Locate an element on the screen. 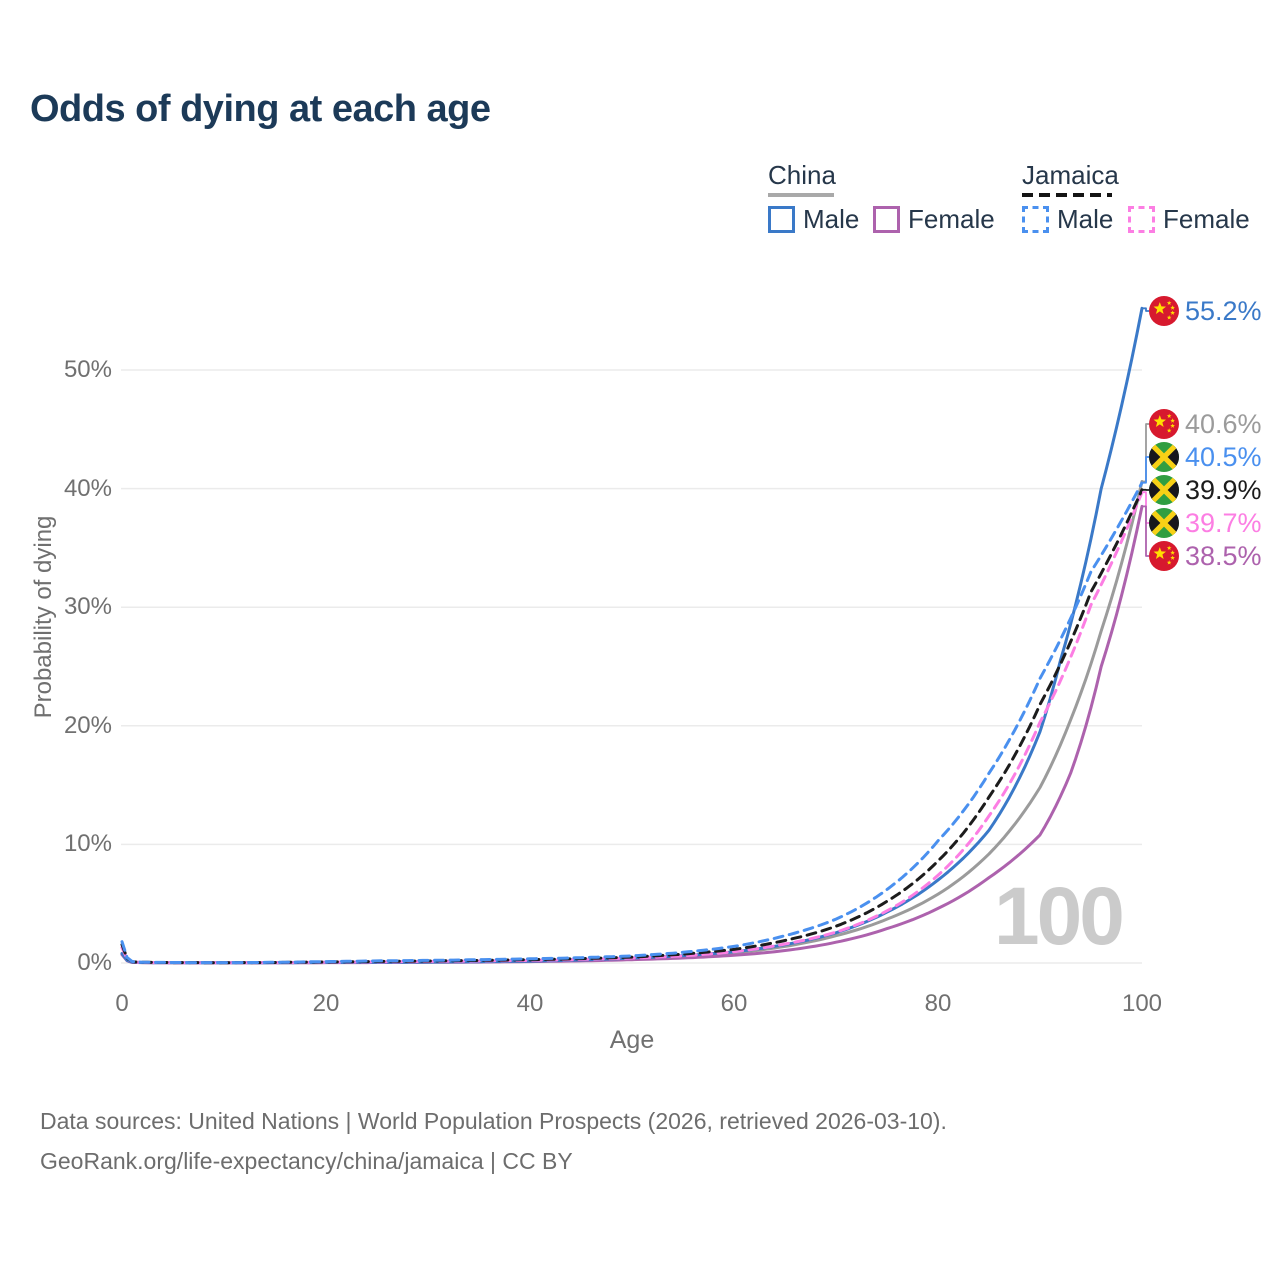  legend-item-jamaica-female: Female is located at coordinates (1189, 219).